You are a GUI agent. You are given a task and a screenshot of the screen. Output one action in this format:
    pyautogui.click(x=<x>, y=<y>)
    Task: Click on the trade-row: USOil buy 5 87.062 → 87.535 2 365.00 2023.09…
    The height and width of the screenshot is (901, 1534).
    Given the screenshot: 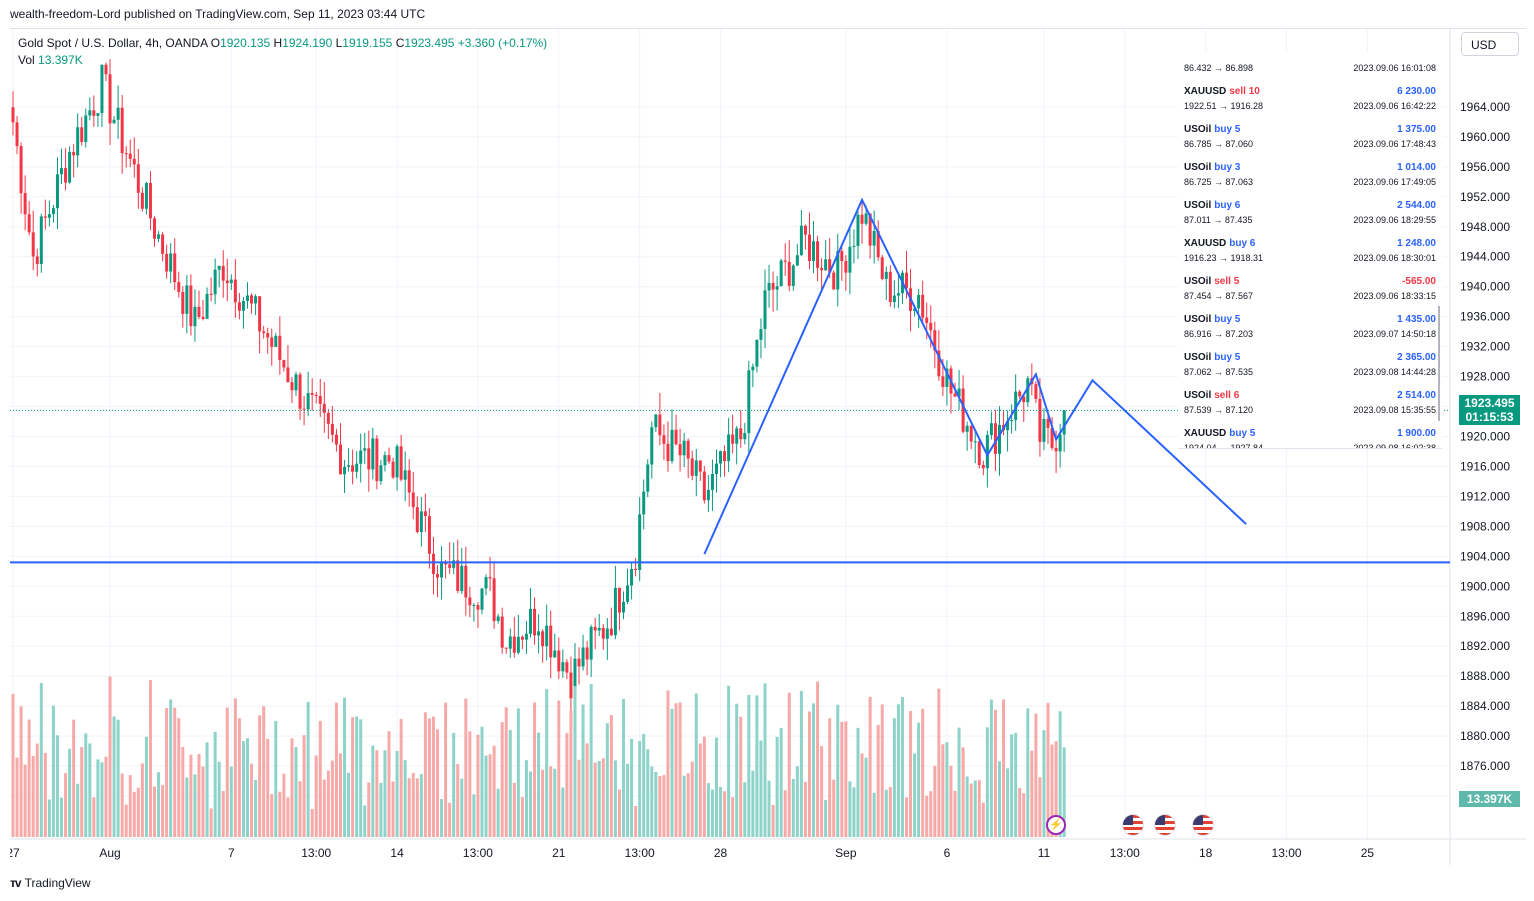 What is the action you would take?
    pyautogui.click(x=1312, y=367)
    